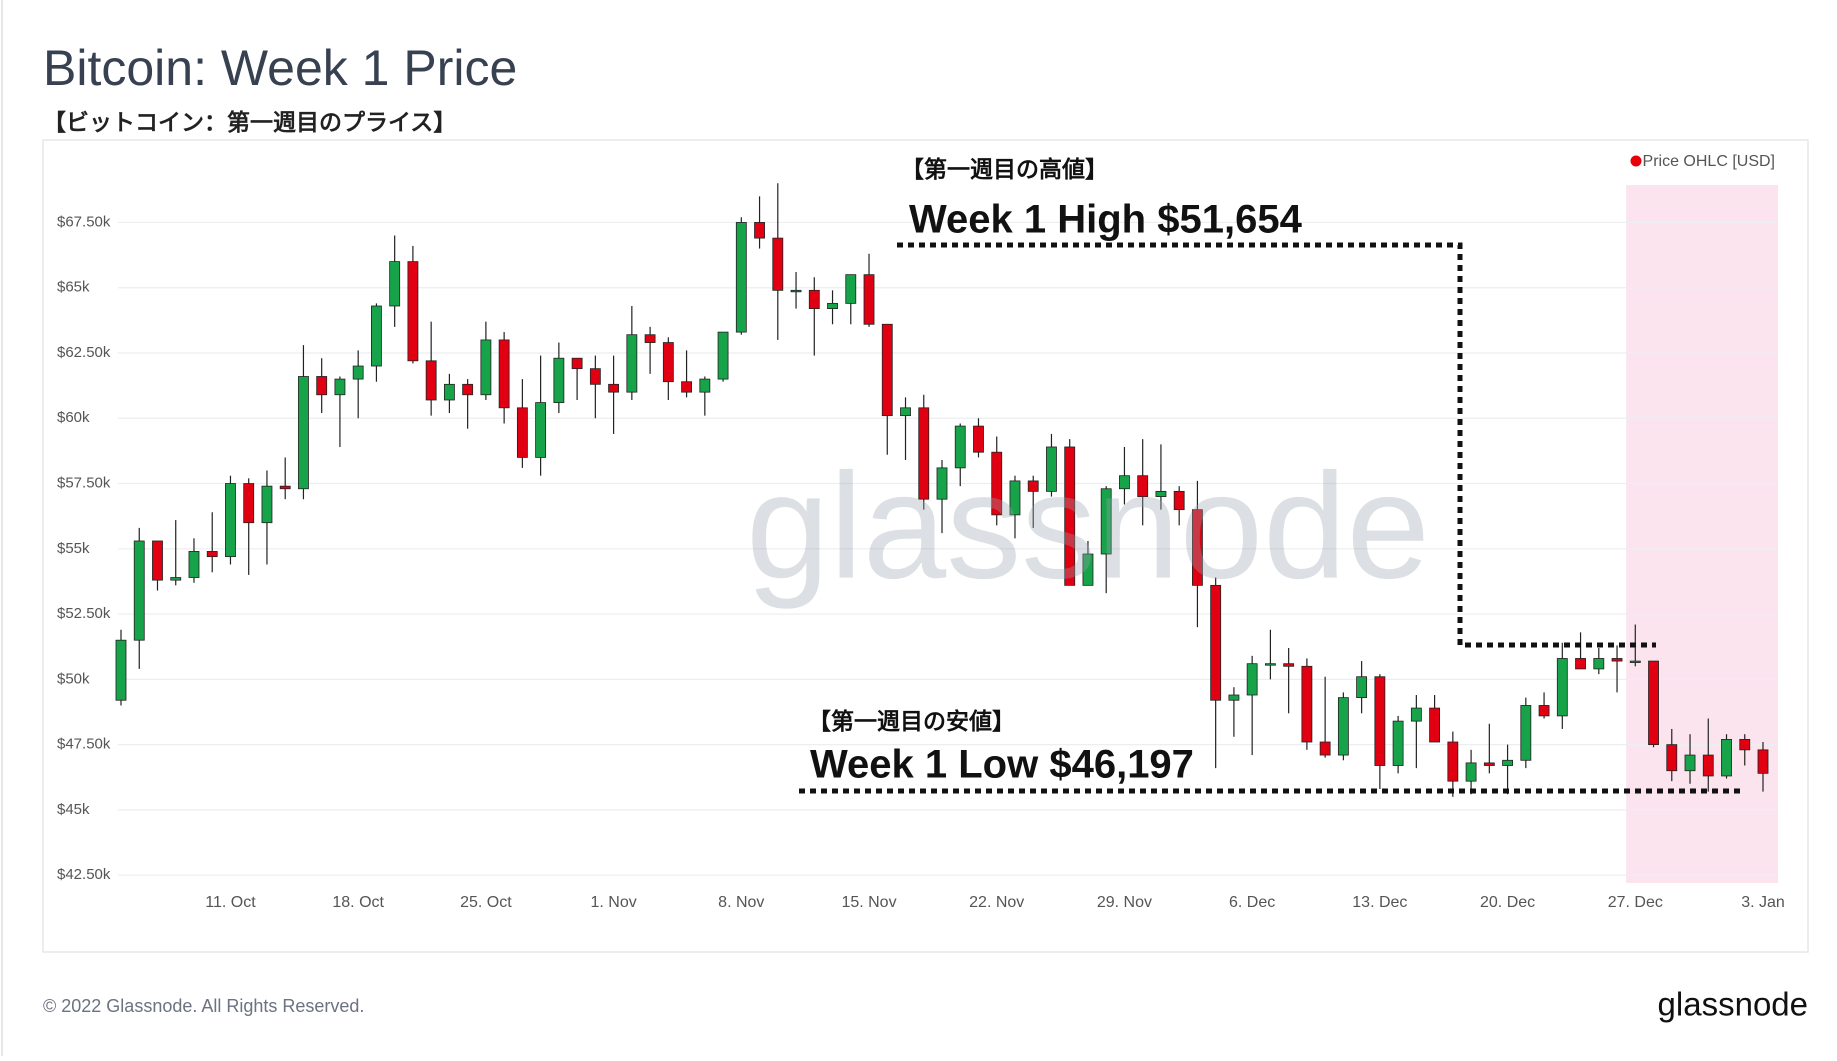 This screenshot has width=1837, height=1061. Describe the element at coordinates (1252, 902) in the screenshot. I see `x-tick-label: 6. Dec` at that location.